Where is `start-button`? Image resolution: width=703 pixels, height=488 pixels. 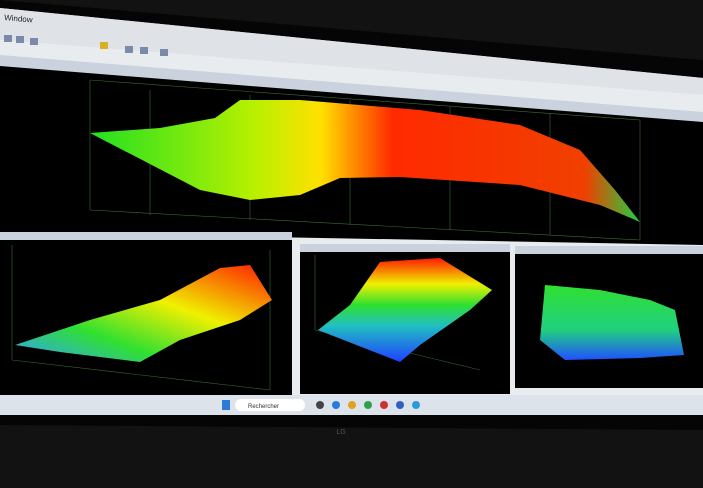
start-button is located at coordinates (226, 405).